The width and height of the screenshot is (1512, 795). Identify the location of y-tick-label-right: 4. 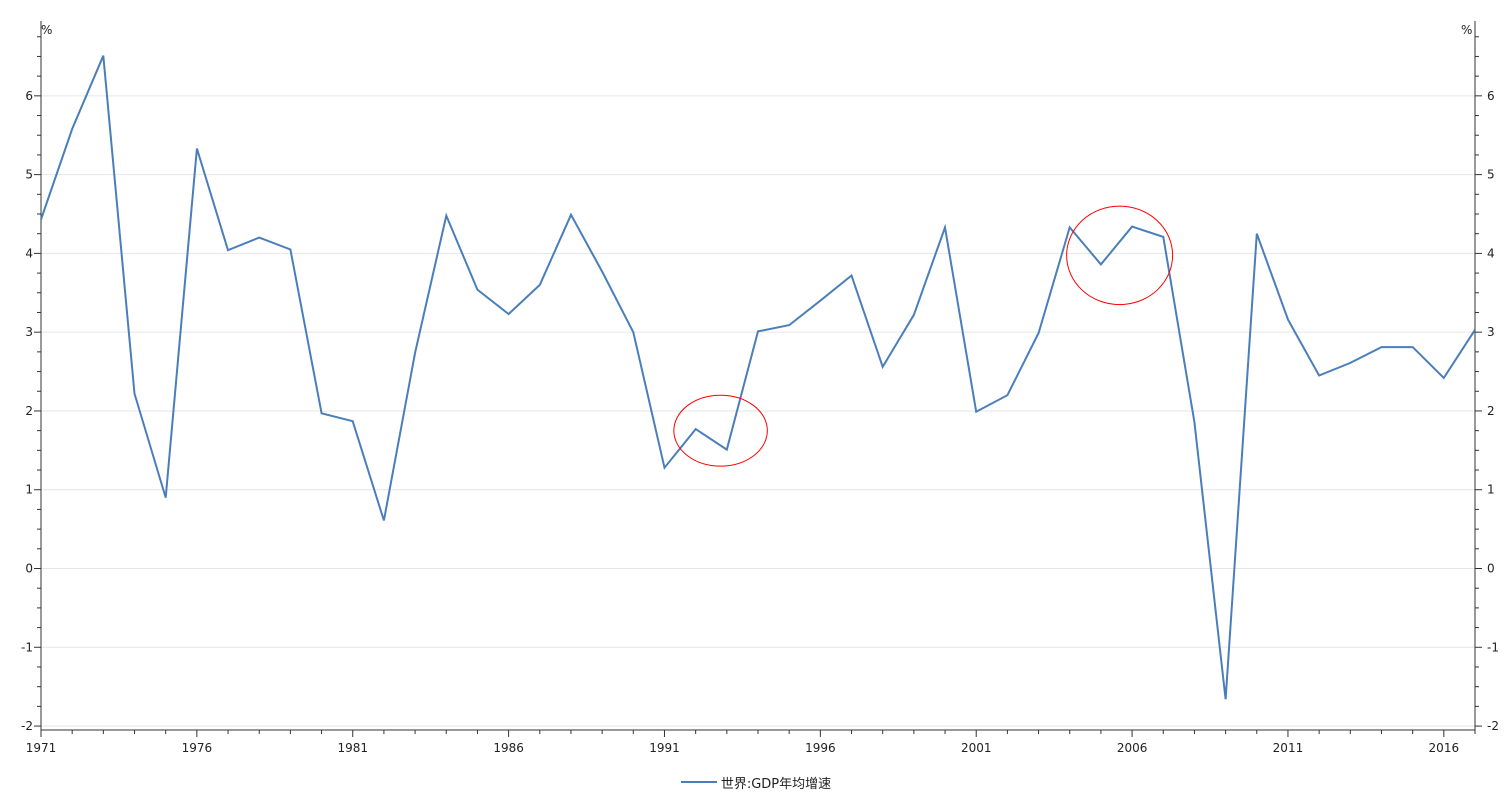
(1491, 253).